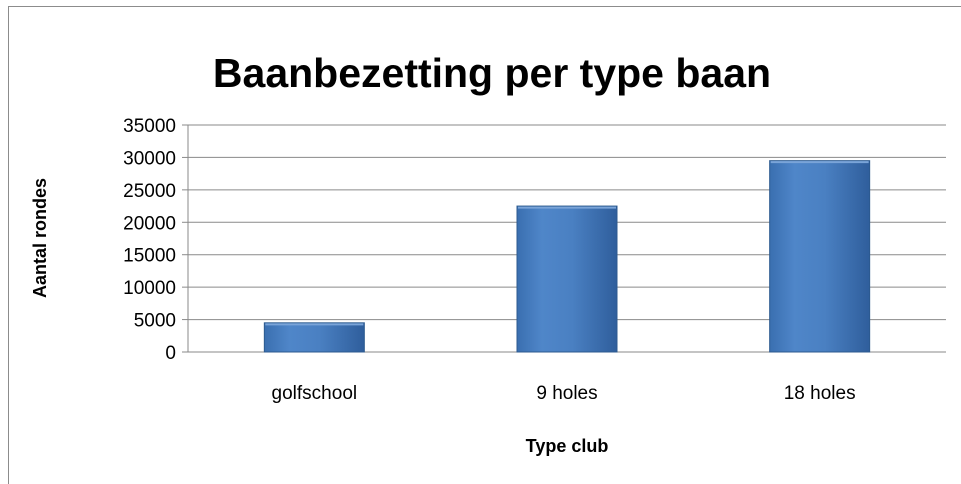 The height and width of the screenshot is (484, 961). Describe the element at coordinates (40, 238) in the screenshot. I see `y-axis-label: Aantal rondes` at that location.